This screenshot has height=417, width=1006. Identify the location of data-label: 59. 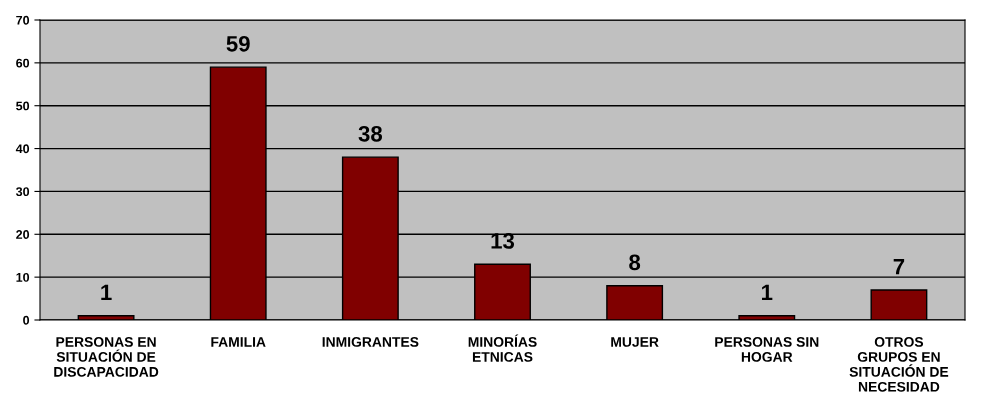
(238, 43).